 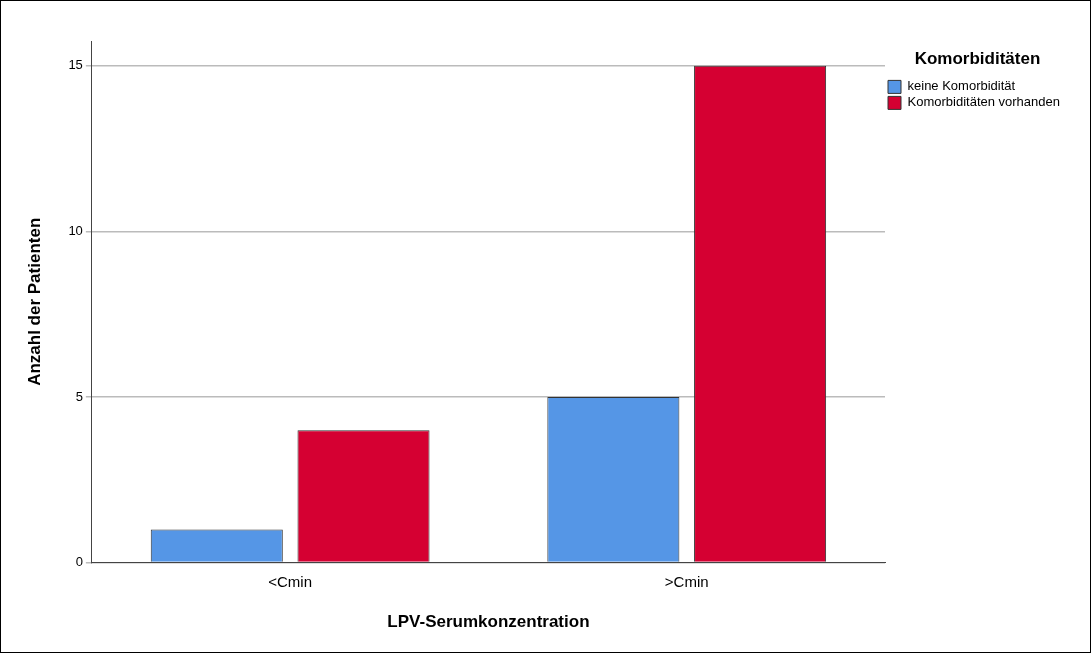 What do you see at coordinates (488, 622) in the screenshot?
I see `x-axis-title: LPV-Serumkonzentration` at bounding box center [488, 622].